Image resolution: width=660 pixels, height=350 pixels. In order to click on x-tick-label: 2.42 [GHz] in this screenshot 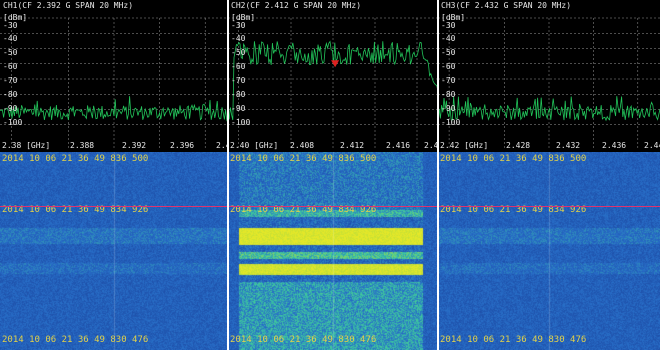, I will do `click(464, 145)`.